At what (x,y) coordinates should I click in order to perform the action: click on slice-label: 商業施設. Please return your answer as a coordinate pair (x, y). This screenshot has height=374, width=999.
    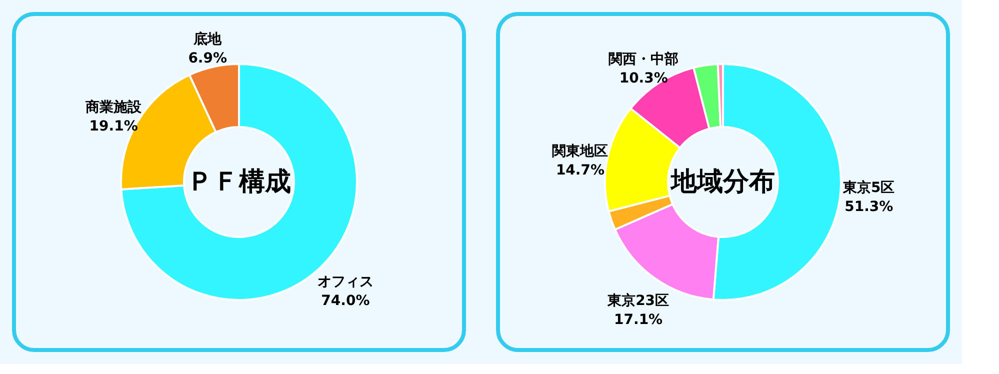
    Looking at the image, I should click on (113, 107).